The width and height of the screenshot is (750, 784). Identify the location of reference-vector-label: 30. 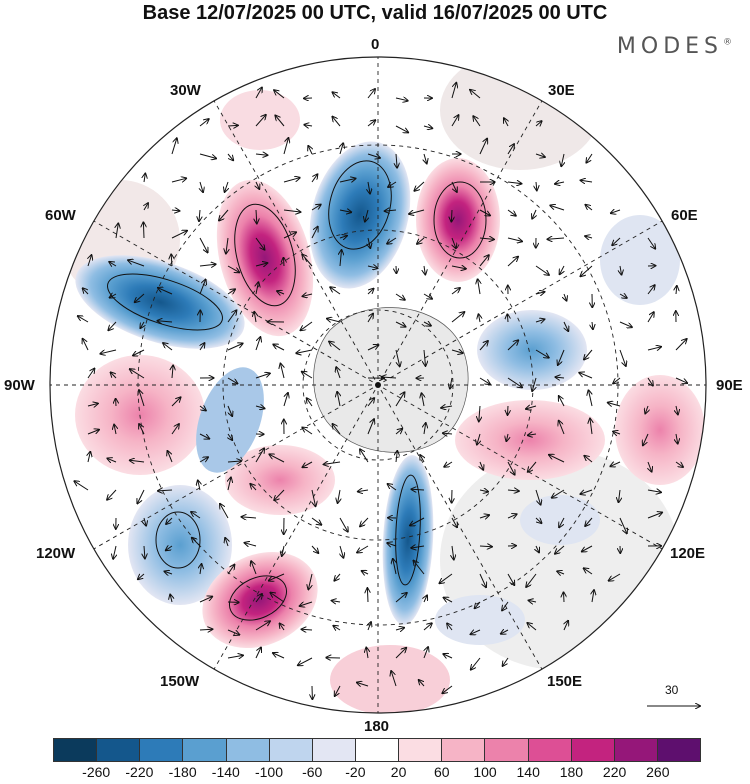
(671, 690).